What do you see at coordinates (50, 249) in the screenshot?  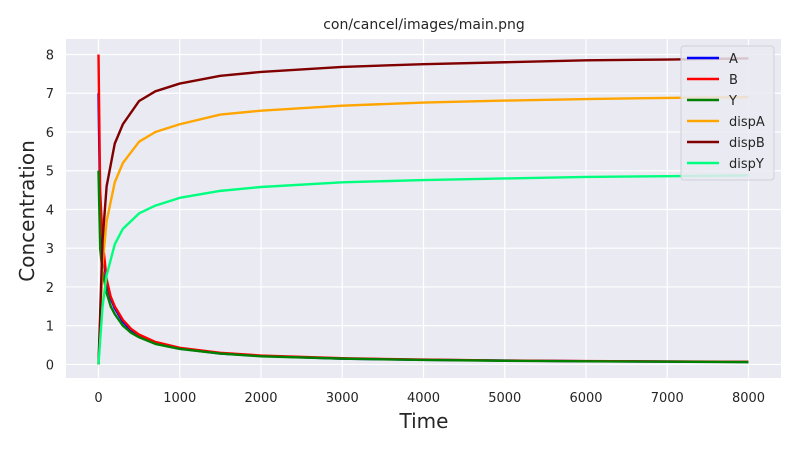 I see `y-tick-label: 3` at bounding box center [50, 249].